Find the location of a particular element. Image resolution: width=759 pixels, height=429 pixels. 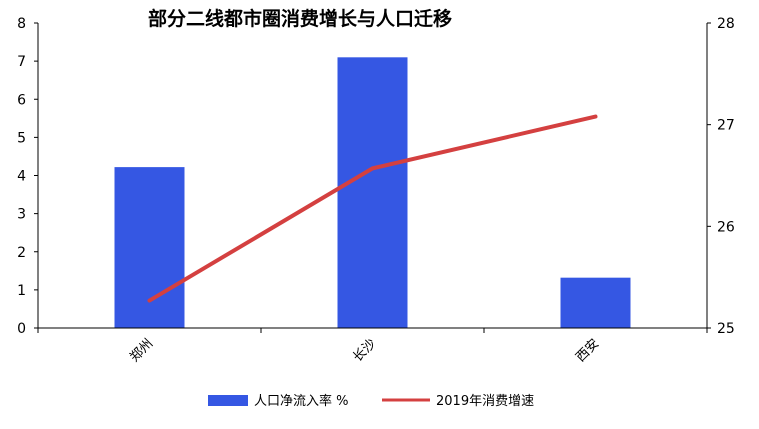

y-left-tick-label: 3 is located at coordinates (21, 215).